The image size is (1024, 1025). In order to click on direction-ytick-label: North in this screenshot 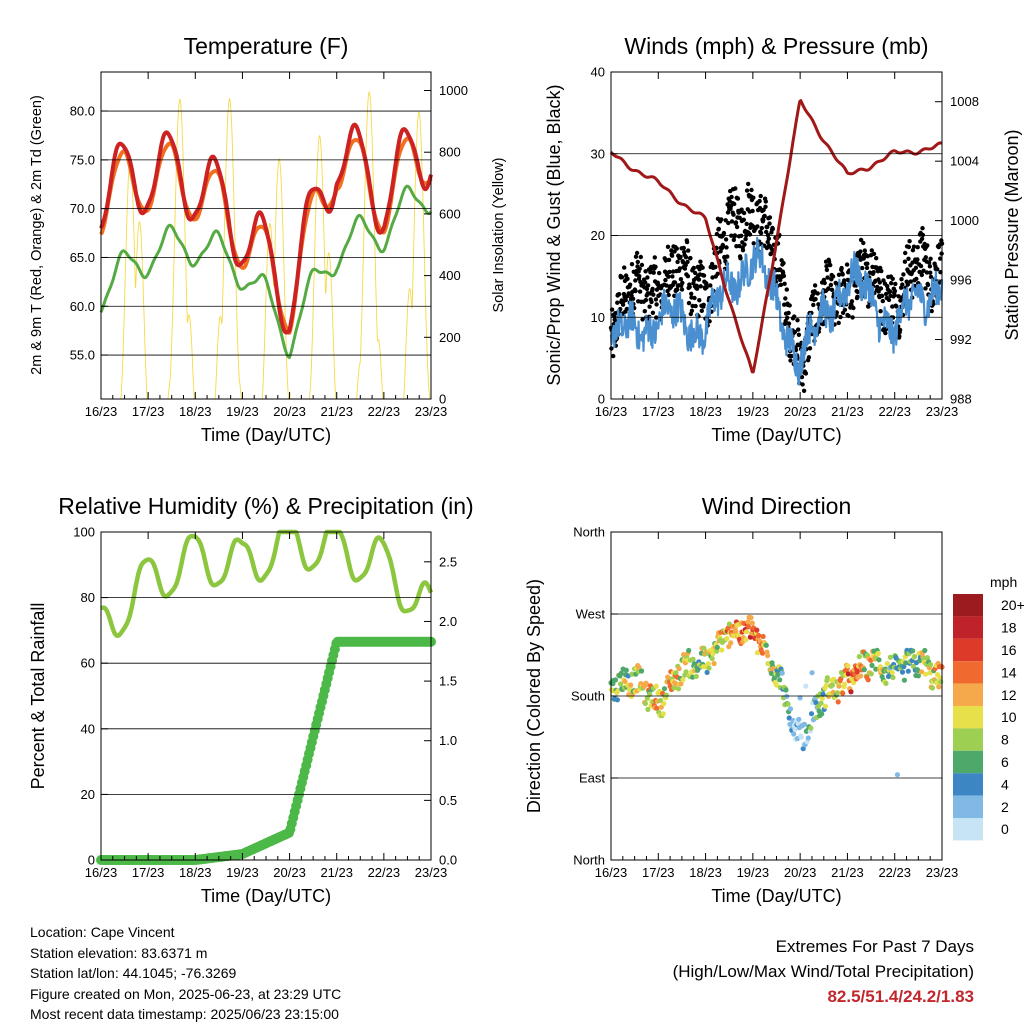, I will do `click(589, 532)`.